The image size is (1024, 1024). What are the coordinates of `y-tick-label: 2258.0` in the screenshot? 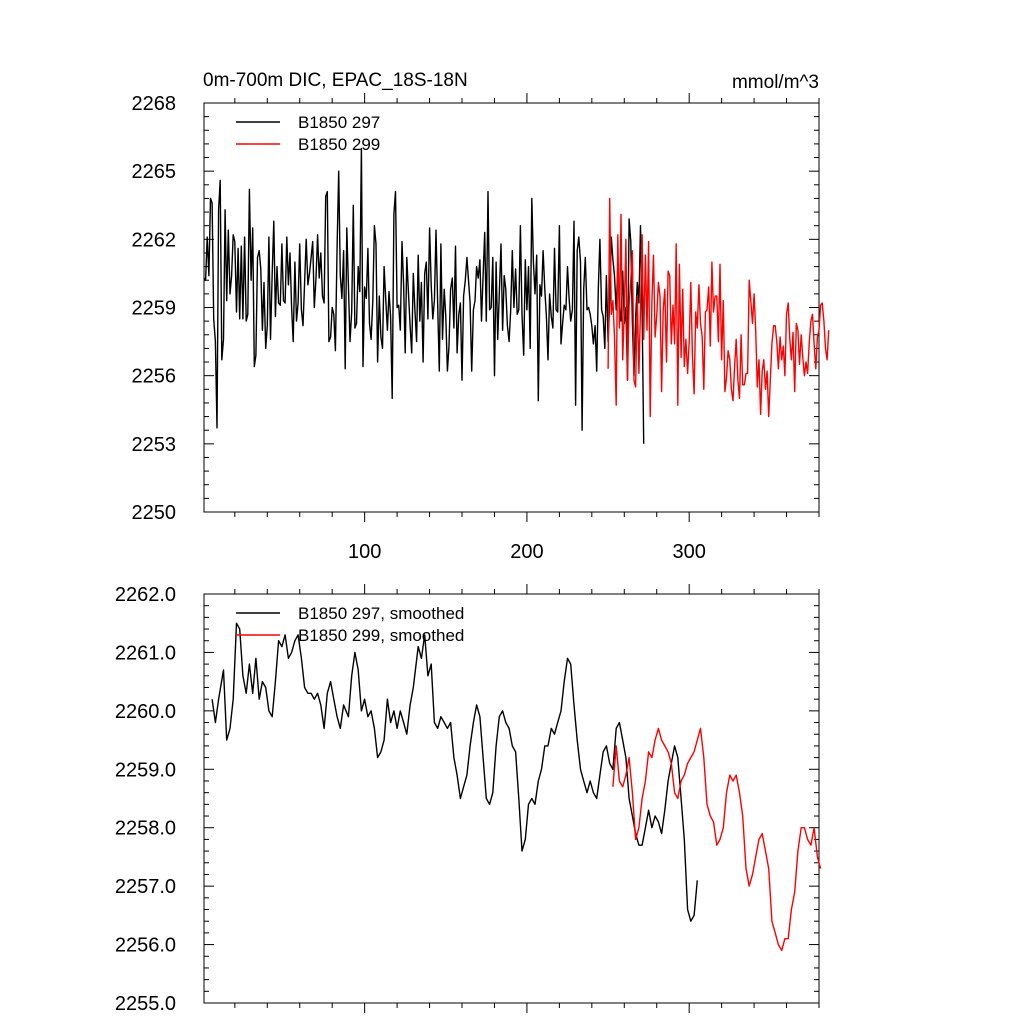 It's located at (145, 829).